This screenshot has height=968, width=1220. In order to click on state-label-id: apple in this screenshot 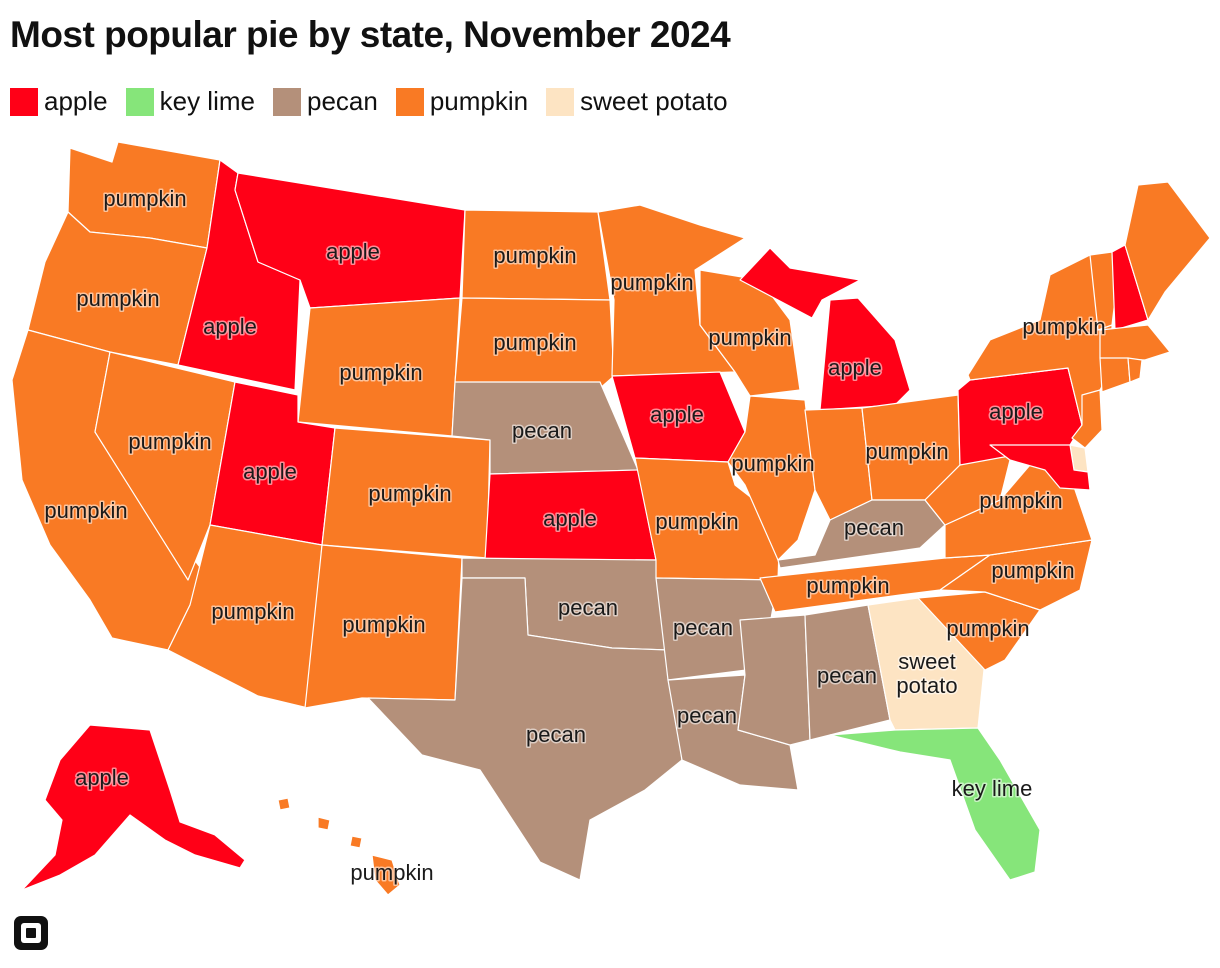, I will do `click(230, 326)`.